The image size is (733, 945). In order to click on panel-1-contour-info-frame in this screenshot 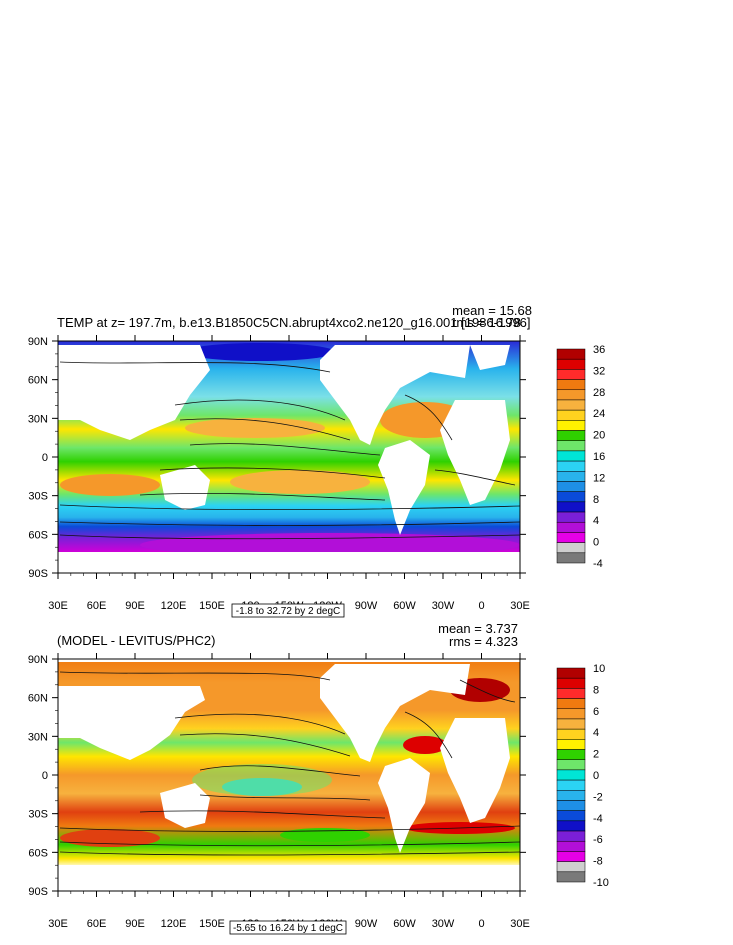, I will do `click(288, 610)`.